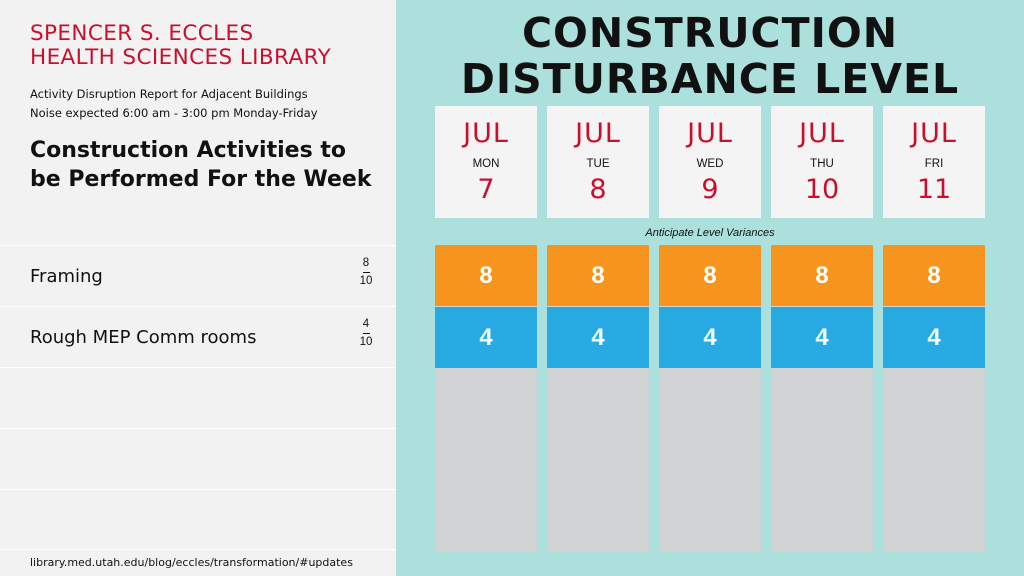 The height and width of the screenshot is (576, 1024). What do you see at coordinates (181, 57) in the screenshot?
I see `library-title-line2: HEALTH SCIENCES LIBRARY` at bounding box center [181, 57].